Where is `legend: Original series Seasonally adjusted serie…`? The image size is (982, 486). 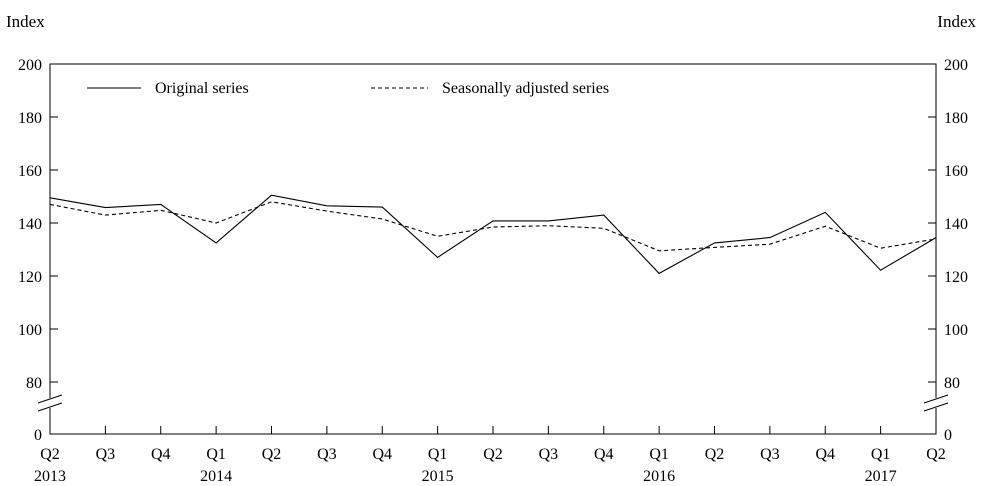 legend: Original series Seasonally adjusted serie… is located at coordinates (348, 88).